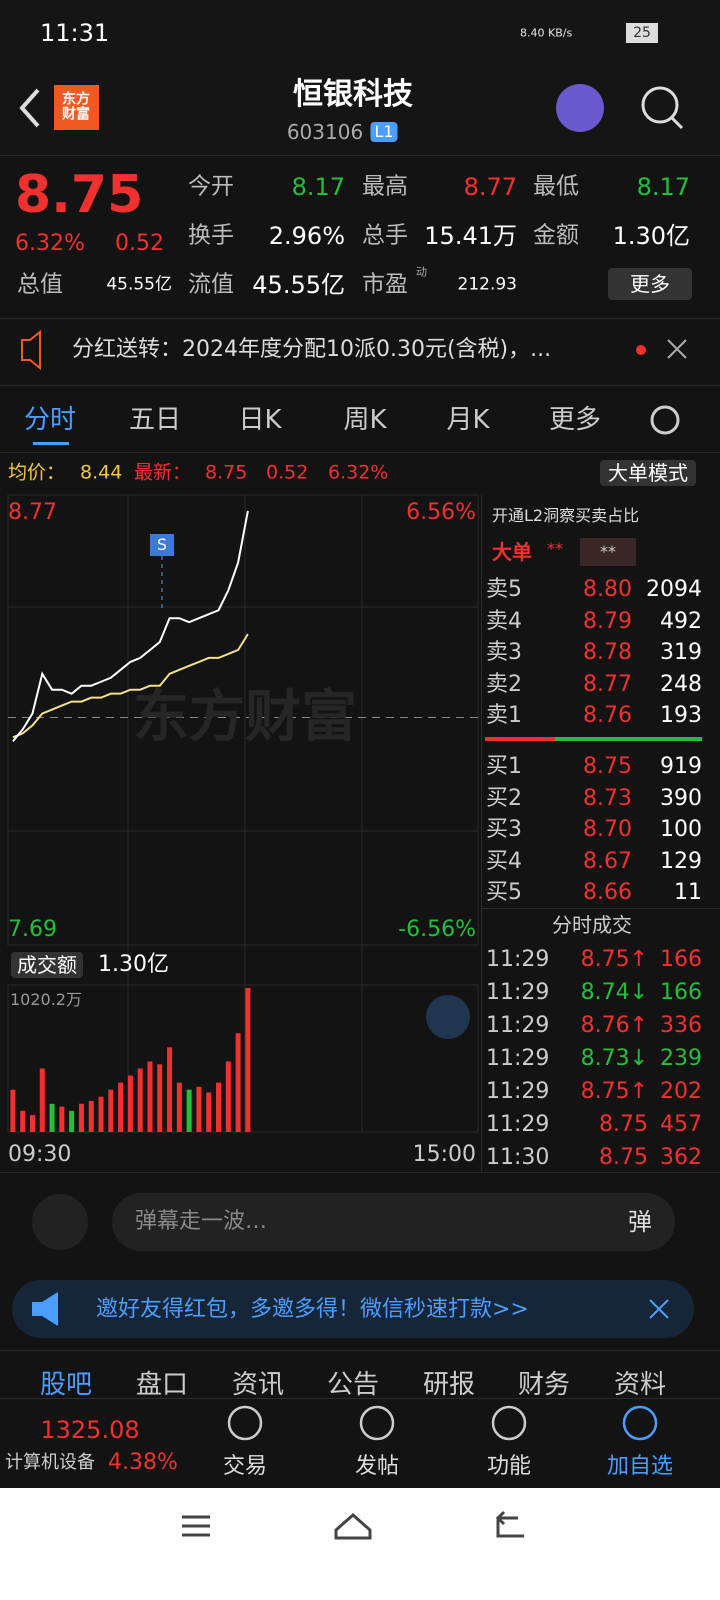 Image resolution: width=720 pixels, height=1600 pixels. What do you see at coordinates (640, 1385) in the screenshot?
I see `section-tab: 资料` at bounding box center [640, 1385].